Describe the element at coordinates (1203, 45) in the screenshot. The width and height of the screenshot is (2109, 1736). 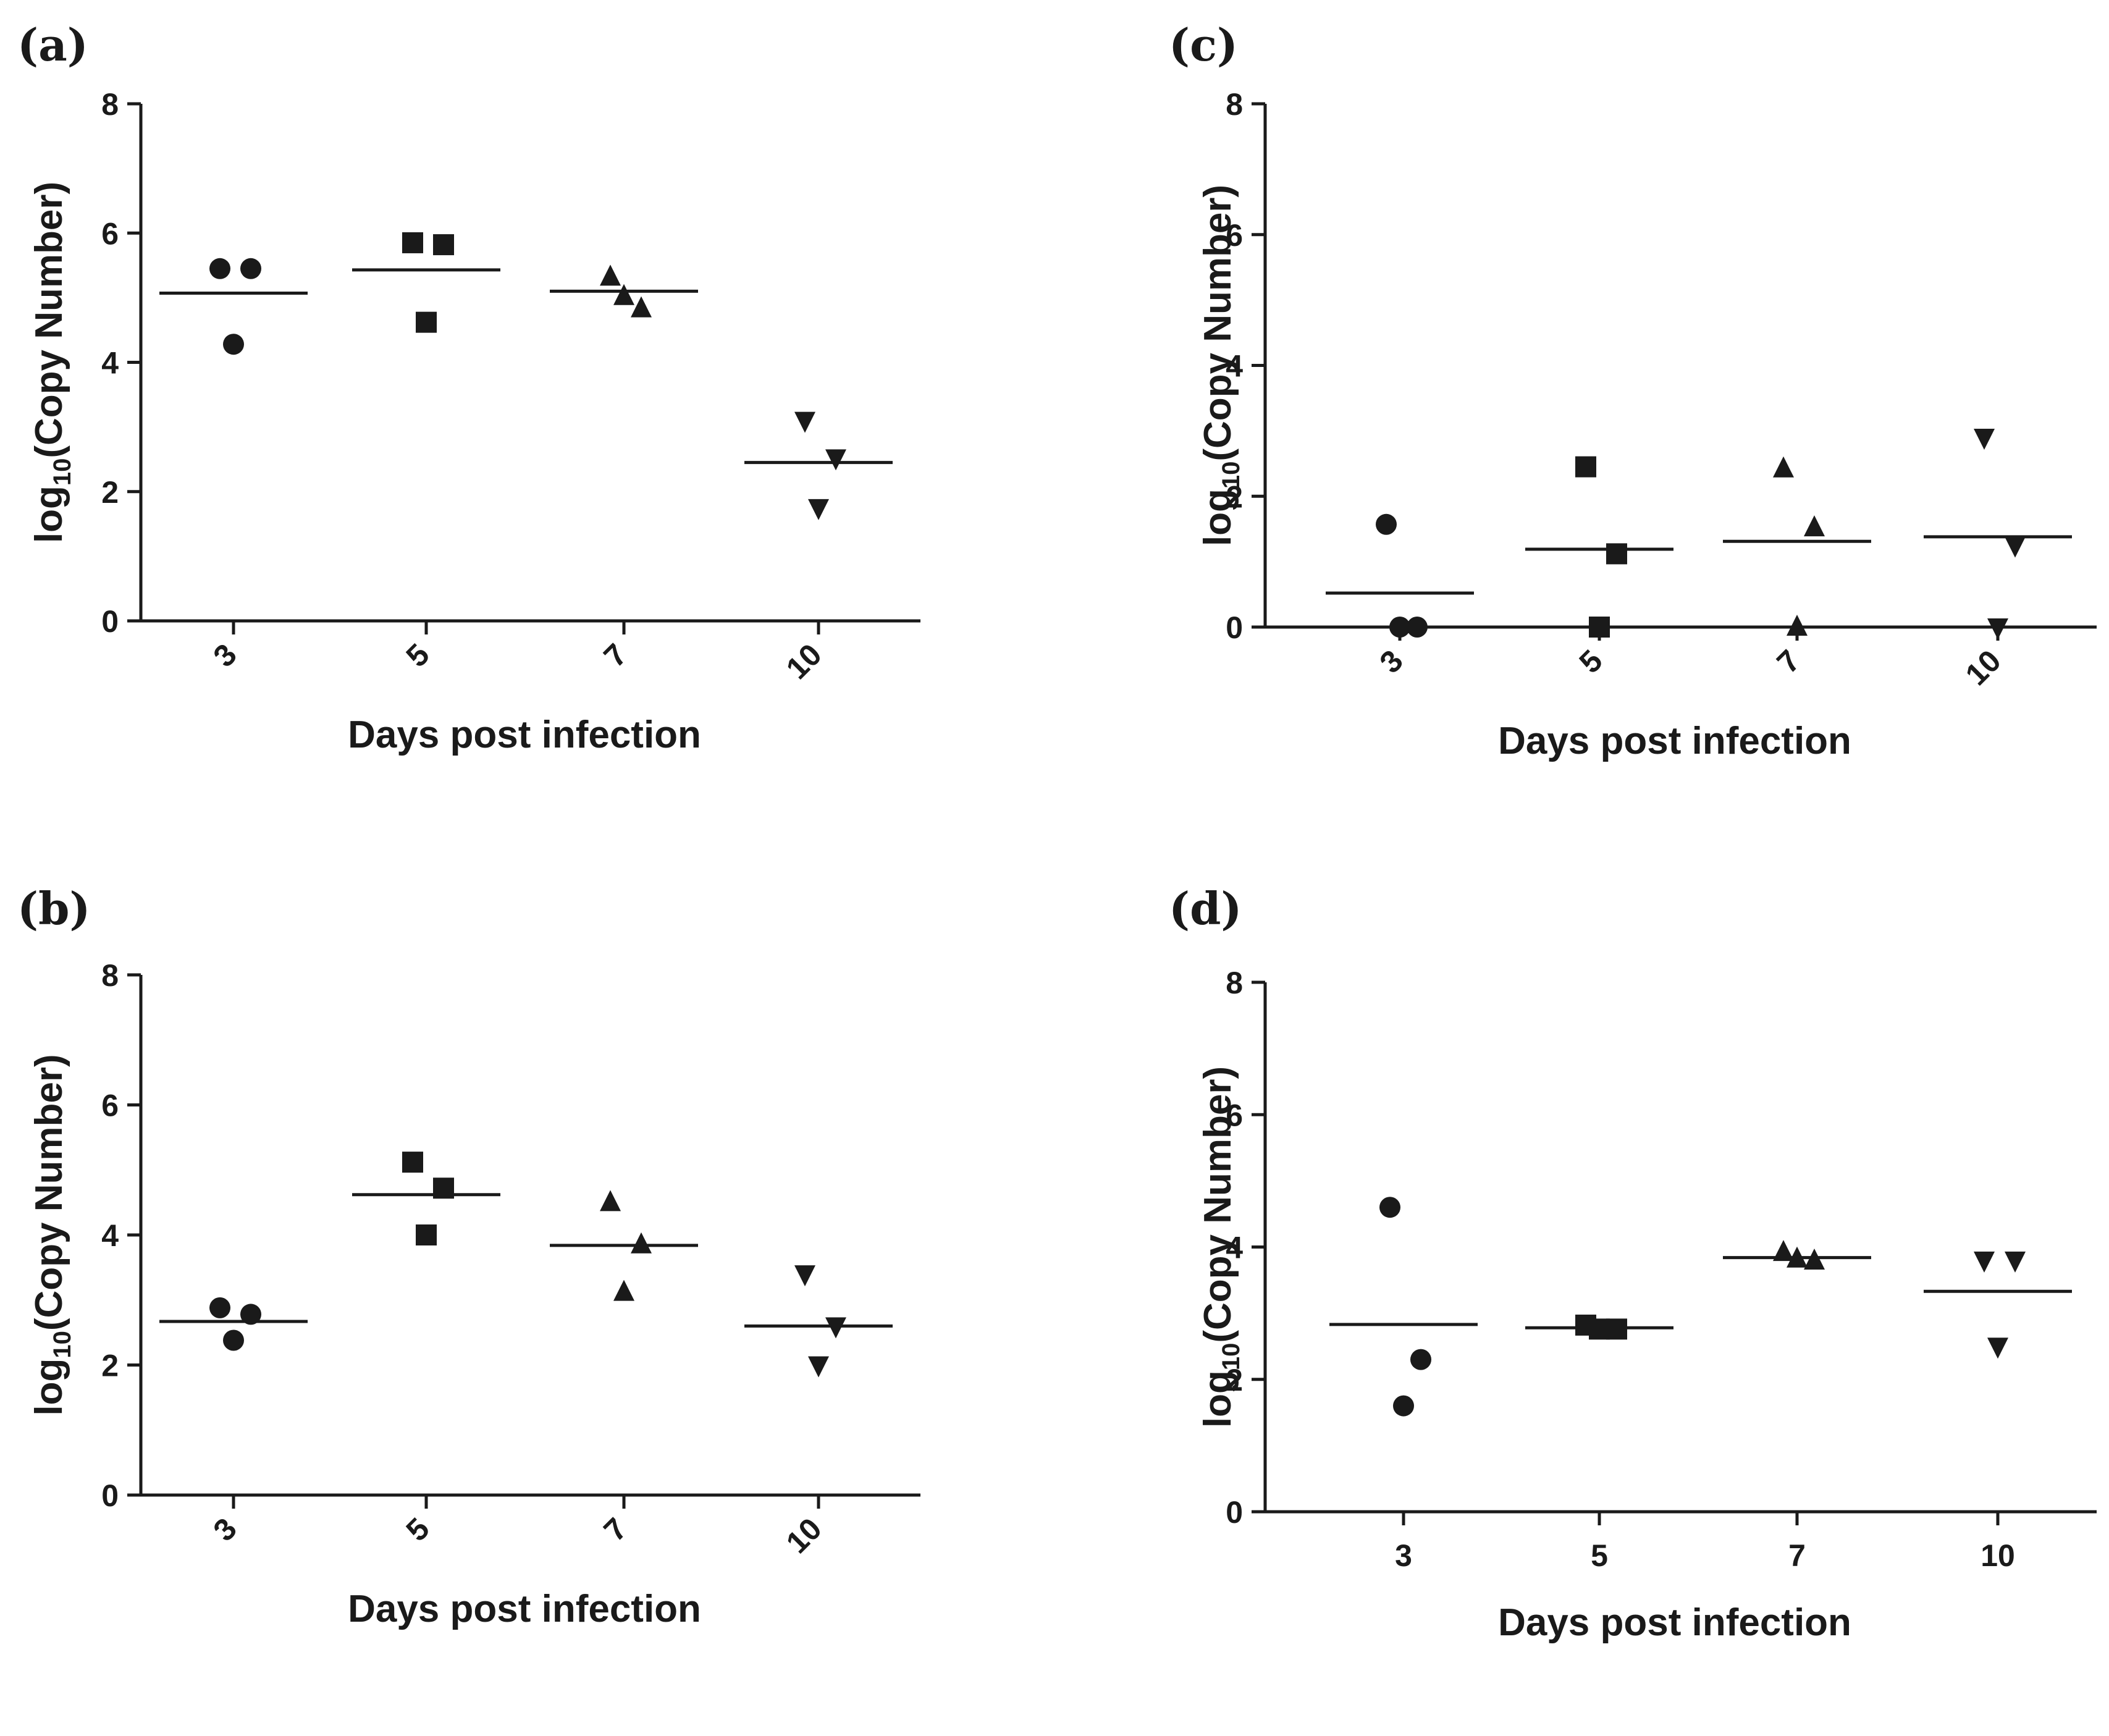
I see `panel-label-c: (c)` at that location.